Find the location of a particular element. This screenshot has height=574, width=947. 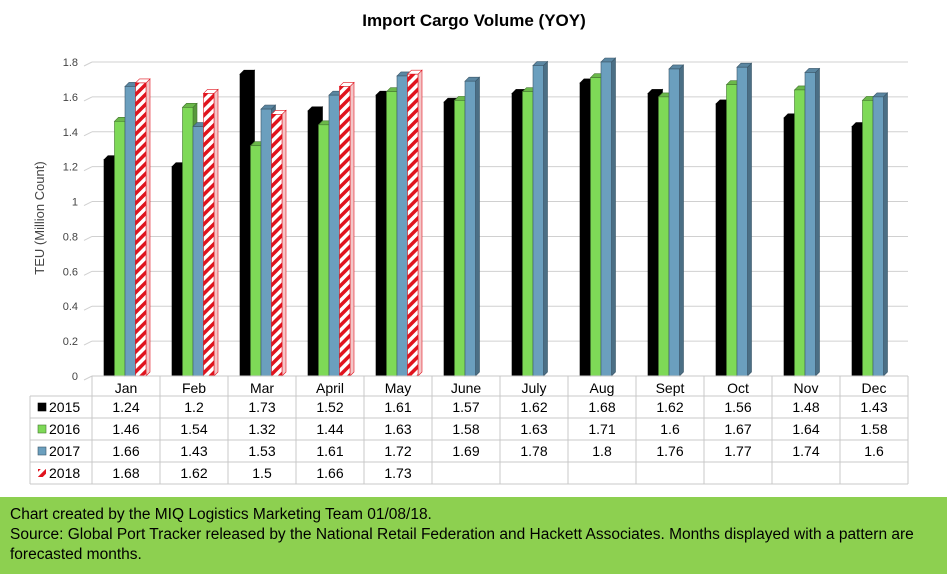

bar-2017-aug is located at coordinates (606, 219).